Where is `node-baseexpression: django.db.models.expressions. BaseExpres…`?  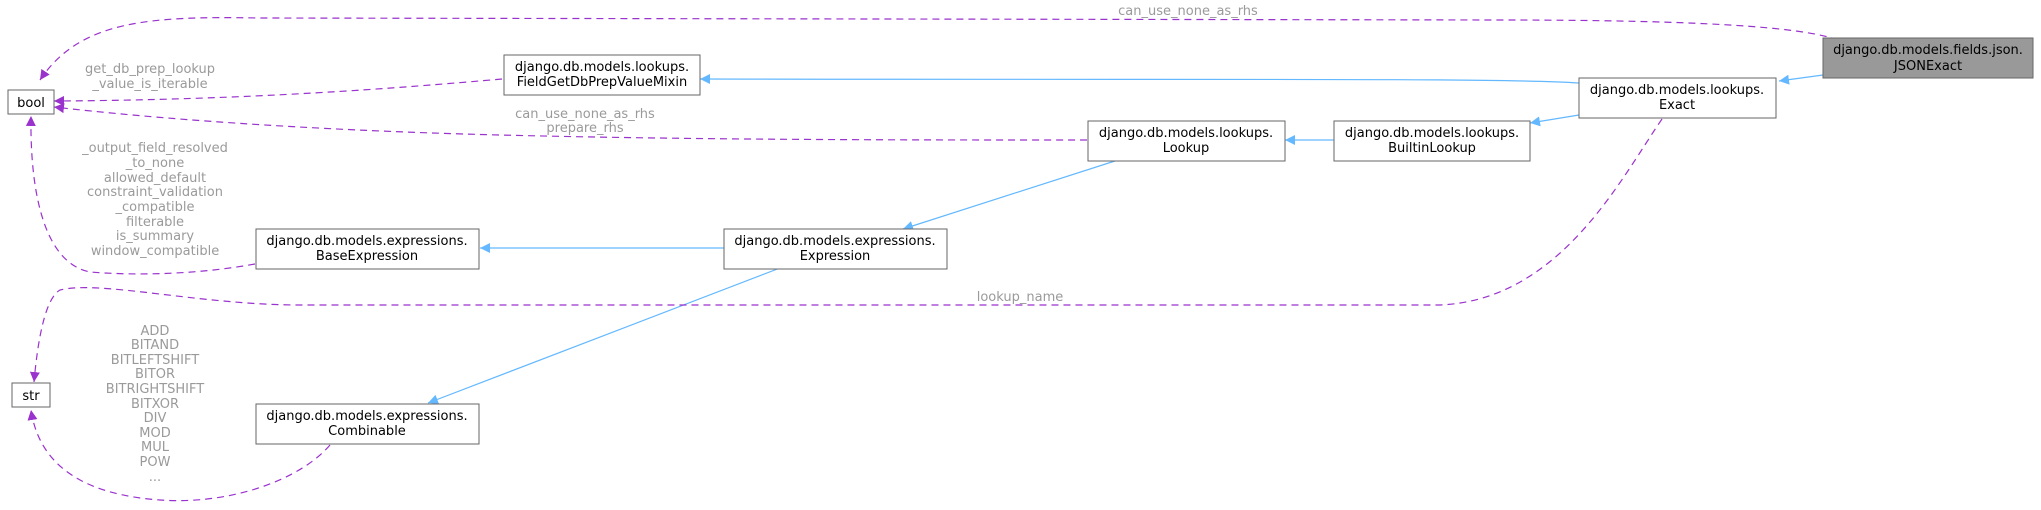 node-baseexpression: django.db.models.expressions. BaseExpres… is located at coordinates (367, 249).